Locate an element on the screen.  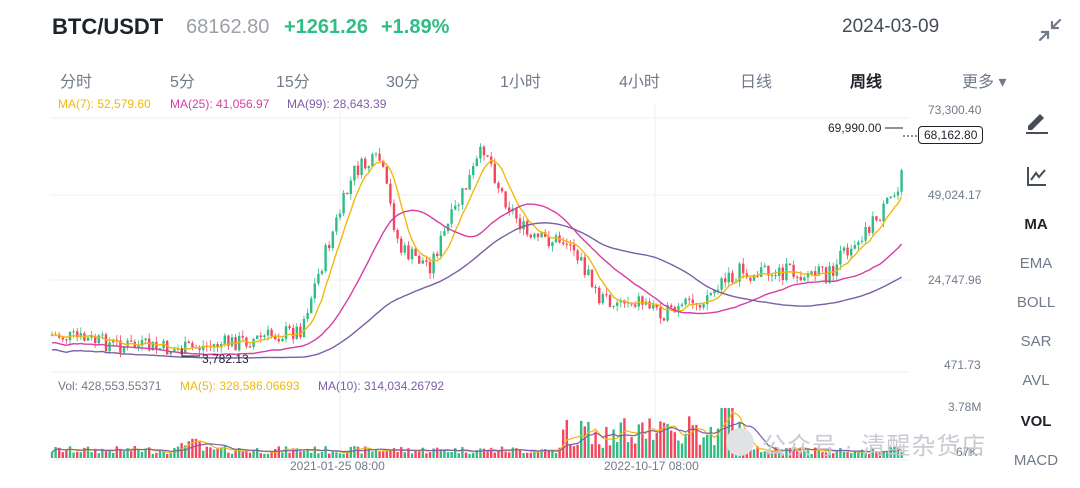
collapse-icon is located at coordinates (1050, 30).